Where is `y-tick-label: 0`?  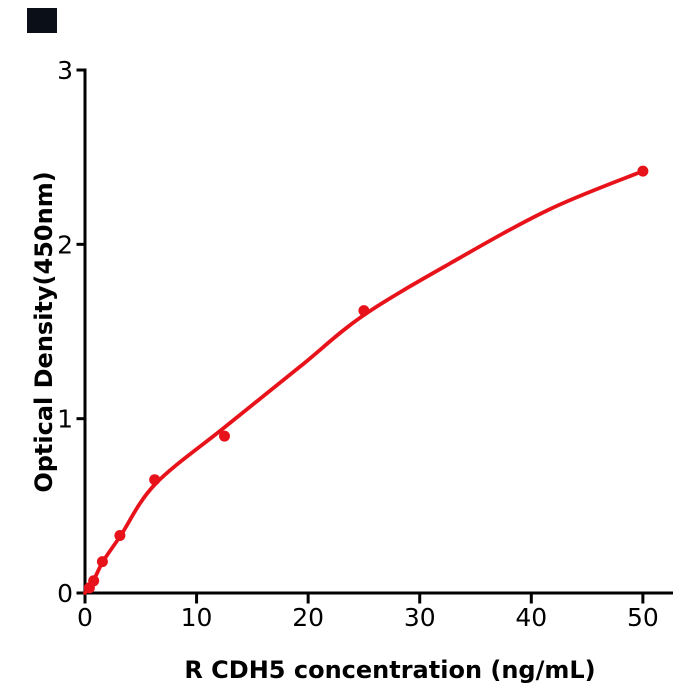
y-tick-label: 0 is located at coordinates (65, 593).